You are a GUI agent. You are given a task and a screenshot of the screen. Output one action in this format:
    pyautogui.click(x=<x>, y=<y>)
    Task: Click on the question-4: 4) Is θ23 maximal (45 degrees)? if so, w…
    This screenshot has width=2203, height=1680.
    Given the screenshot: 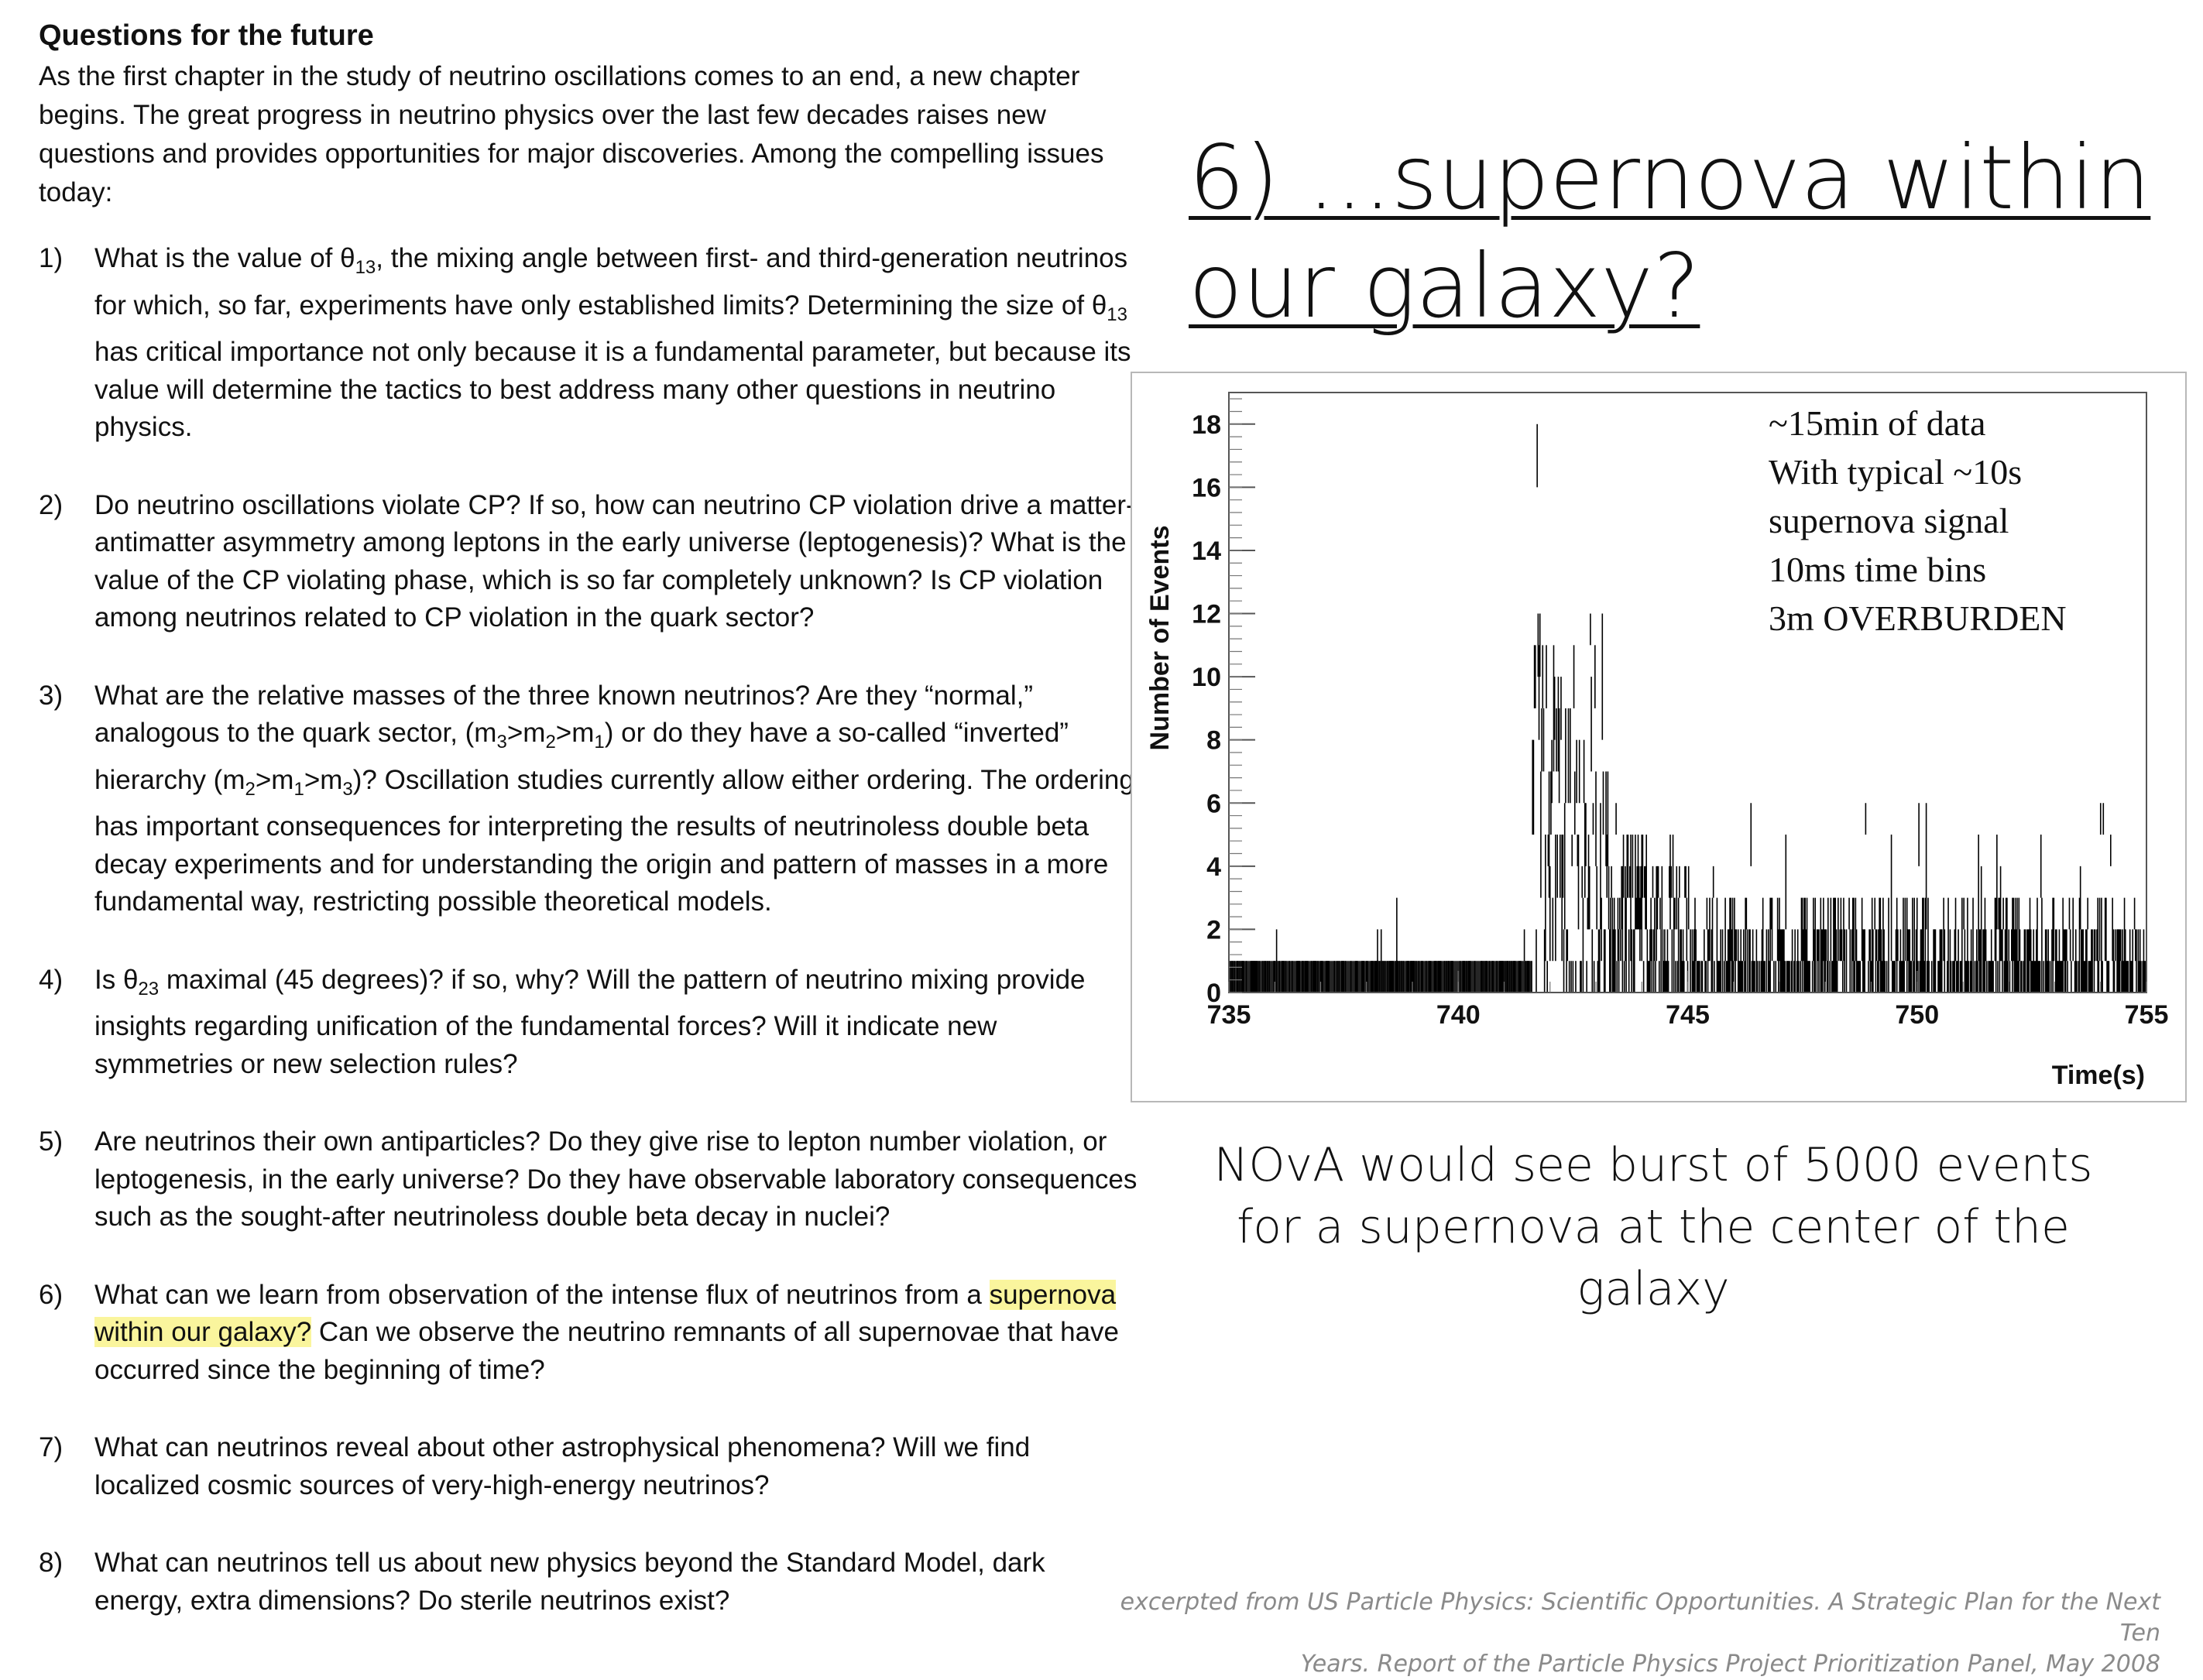 What is the action you would take?
    pyautogui.click(x=588, y=1023)
    